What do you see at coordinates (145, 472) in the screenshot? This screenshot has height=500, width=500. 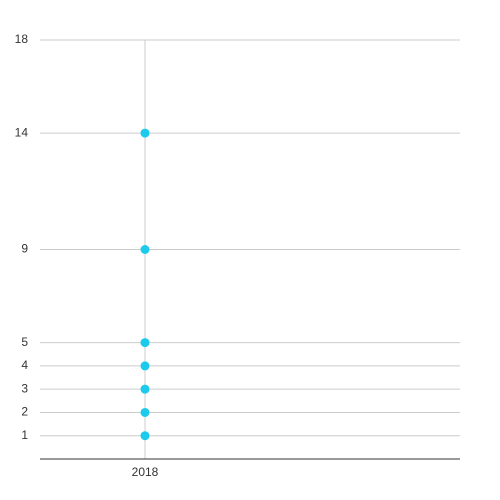 I see `x-tick-label: 2018` at bounding box center [145, 472].